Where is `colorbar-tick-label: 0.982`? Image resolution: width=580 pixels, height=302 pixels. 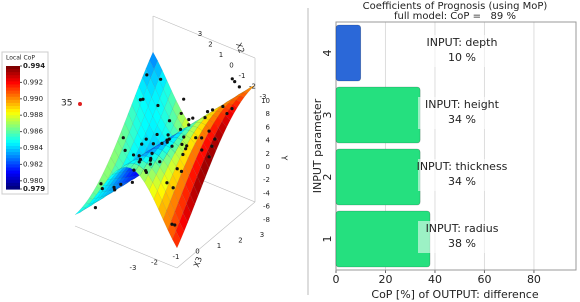
colorbar-tick-label: 0.982 is located at coordinates (33, 164).